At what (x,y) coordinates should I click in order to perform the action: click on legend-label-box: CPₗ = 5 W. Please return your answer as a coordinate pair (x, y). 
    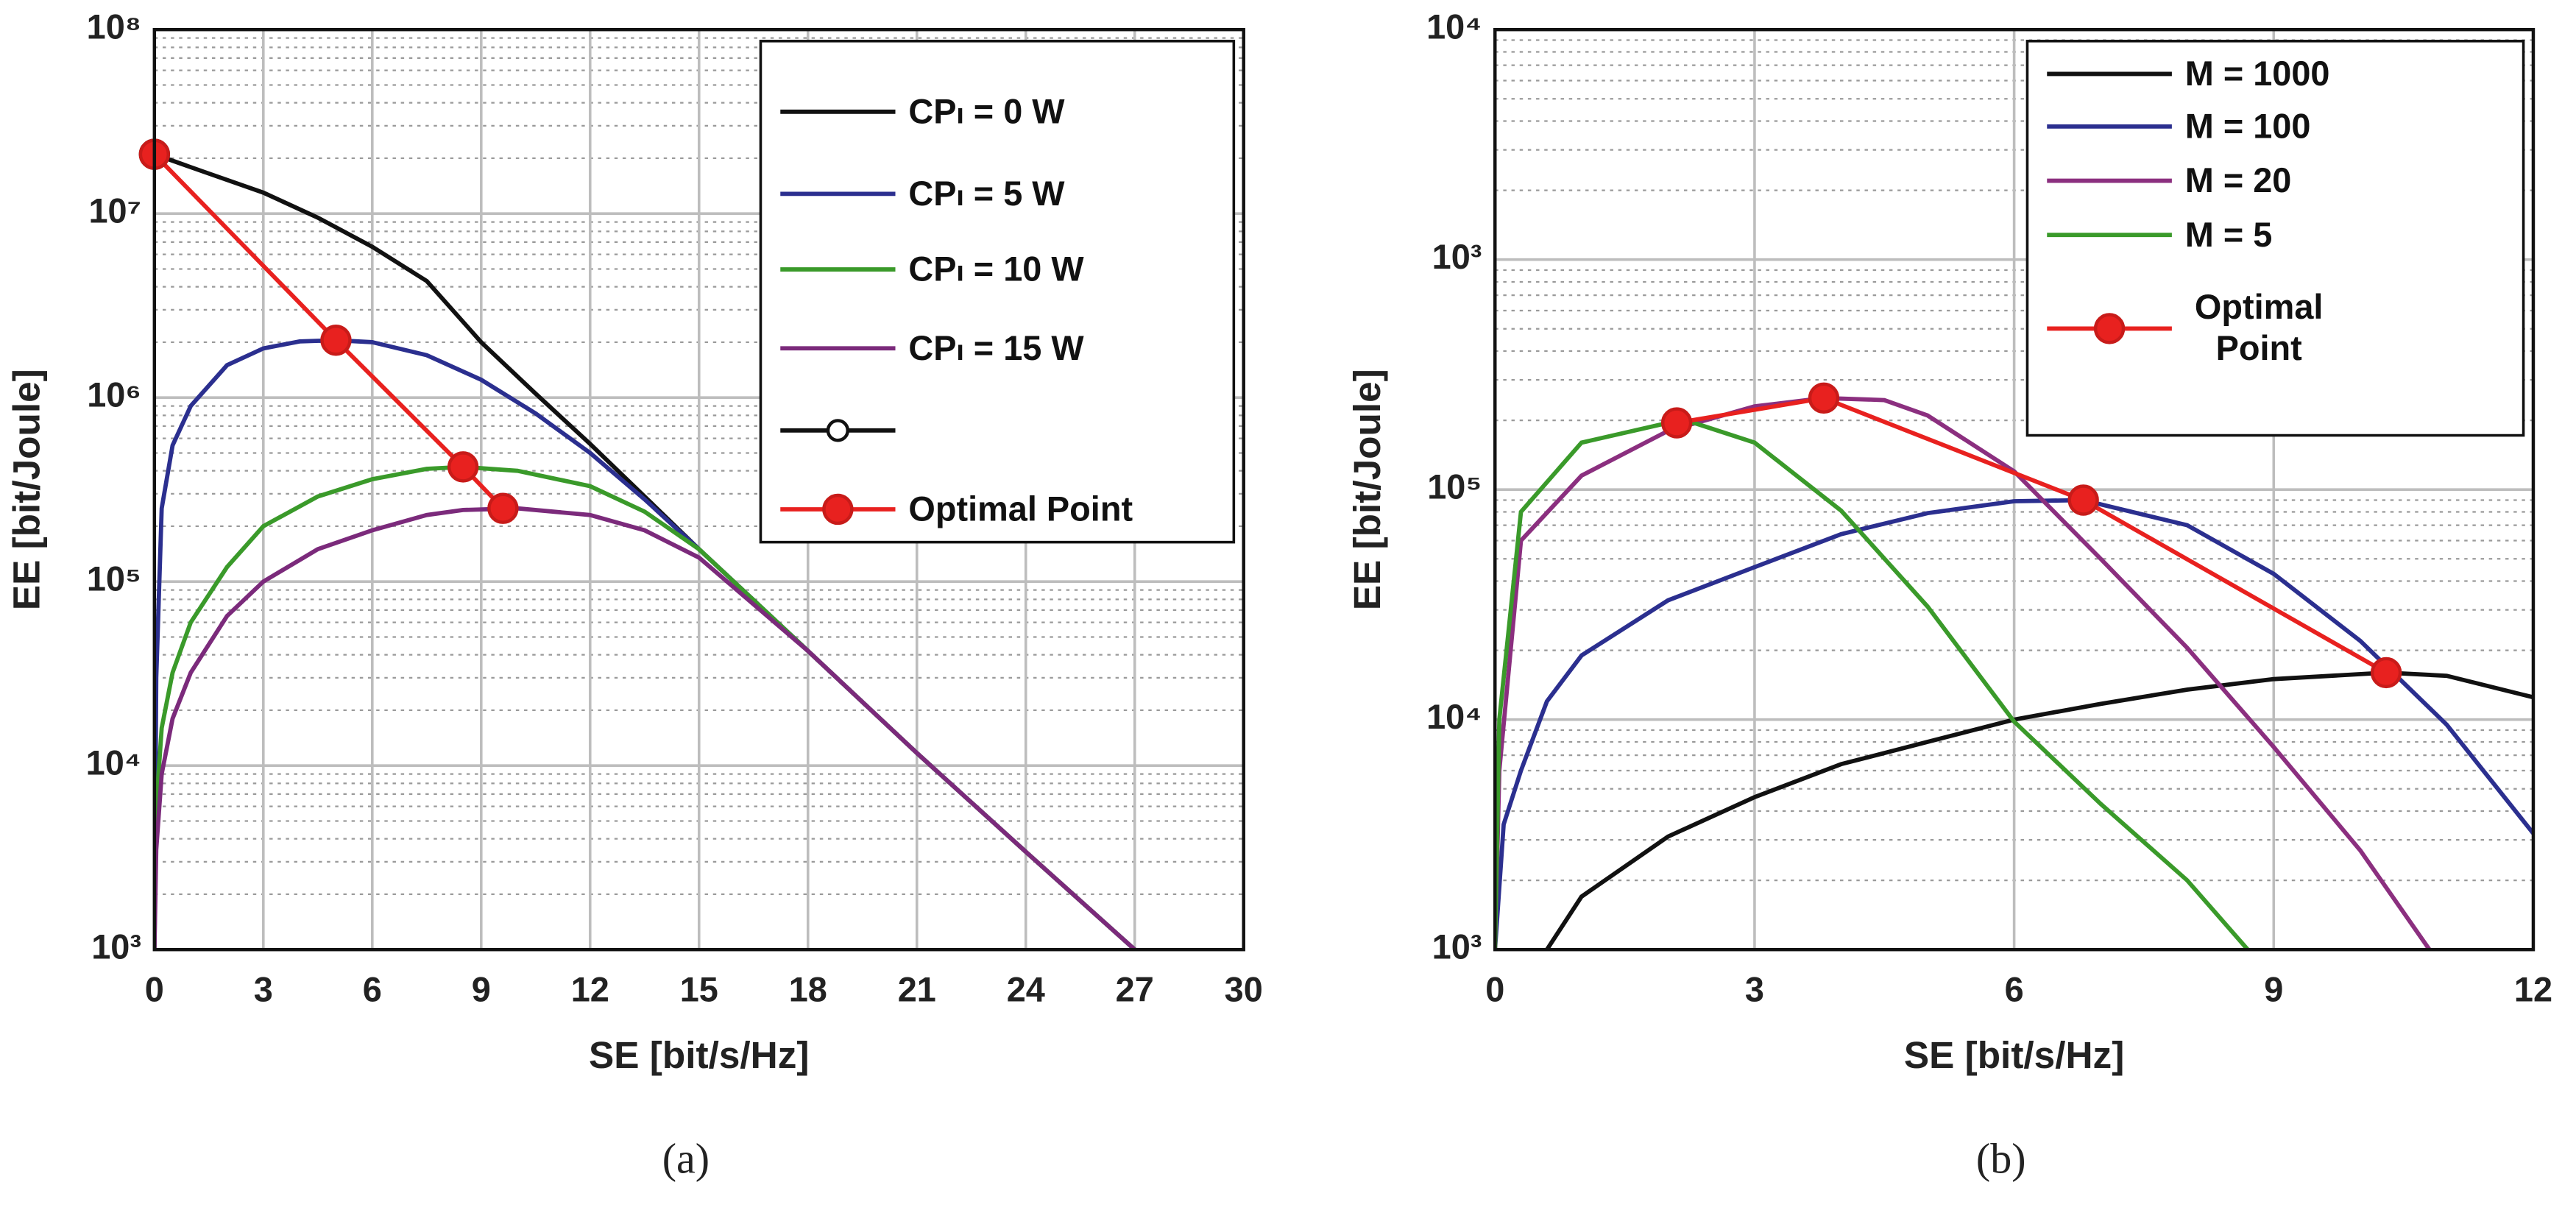
    Looking at the image, I should click on (1067, 193).